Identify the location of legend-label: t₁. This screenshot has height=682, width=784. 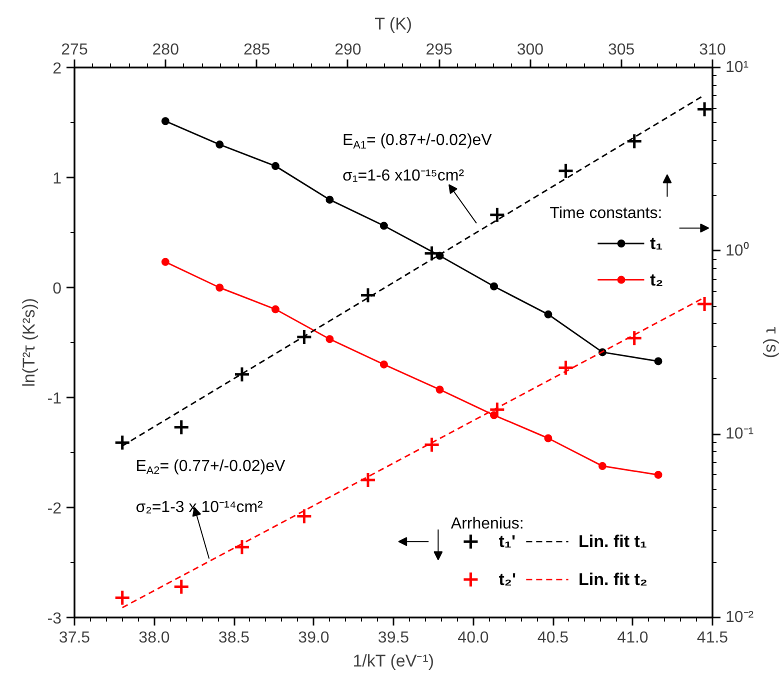
(656, 243).